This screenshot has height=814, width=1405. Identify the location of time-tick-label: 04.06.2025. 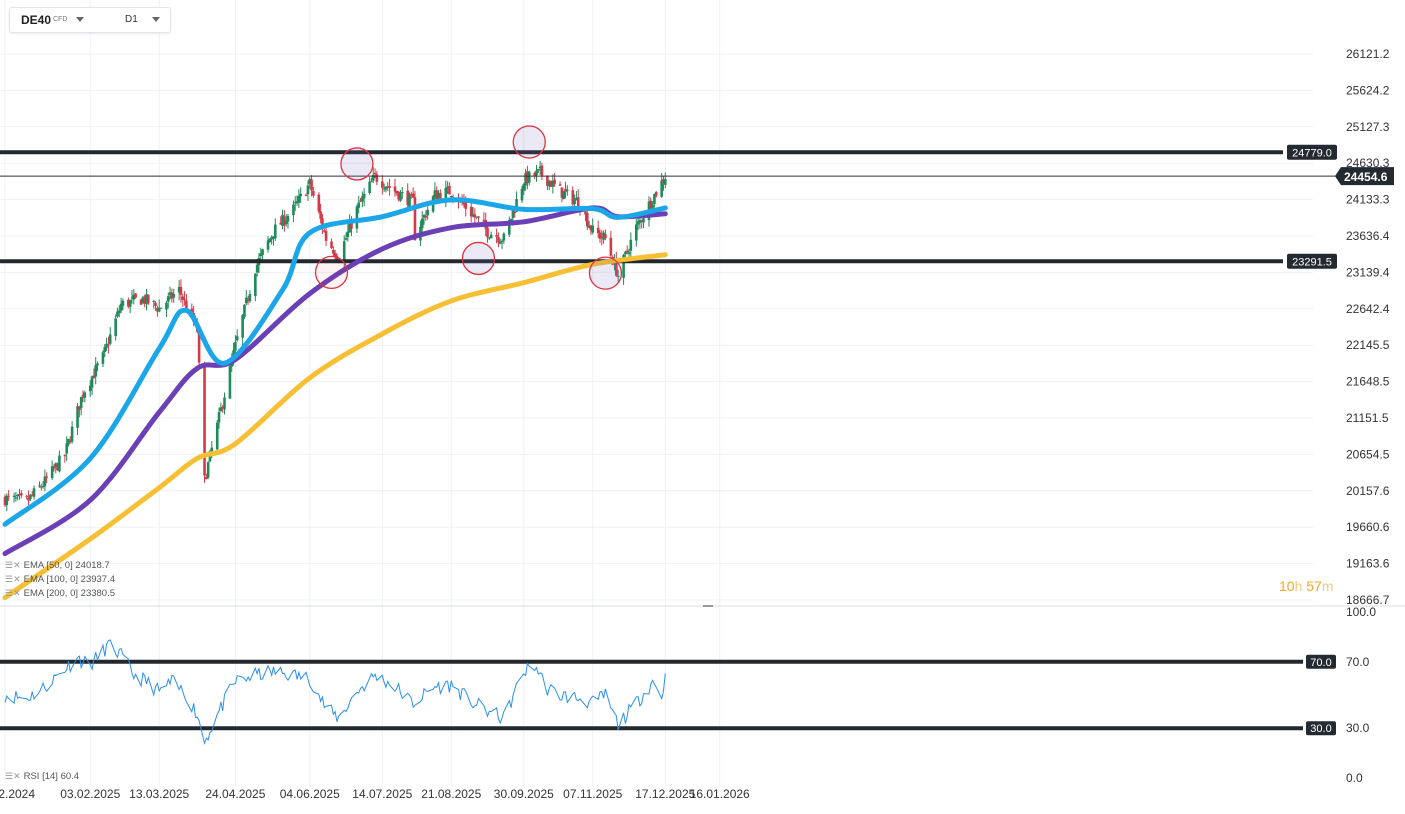
(310, 794).